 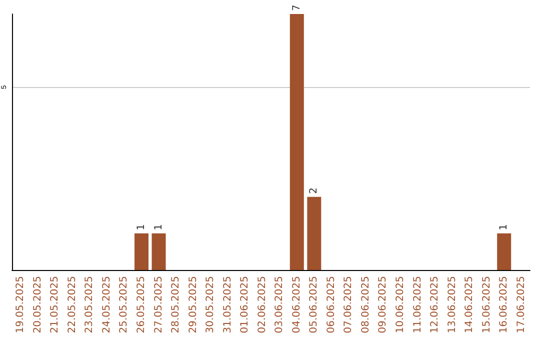 What do you see at coordinates (72, 305) in the screenshot?
I see `x-tick-label: 22.05.2025` at bounding box center [72, 305].